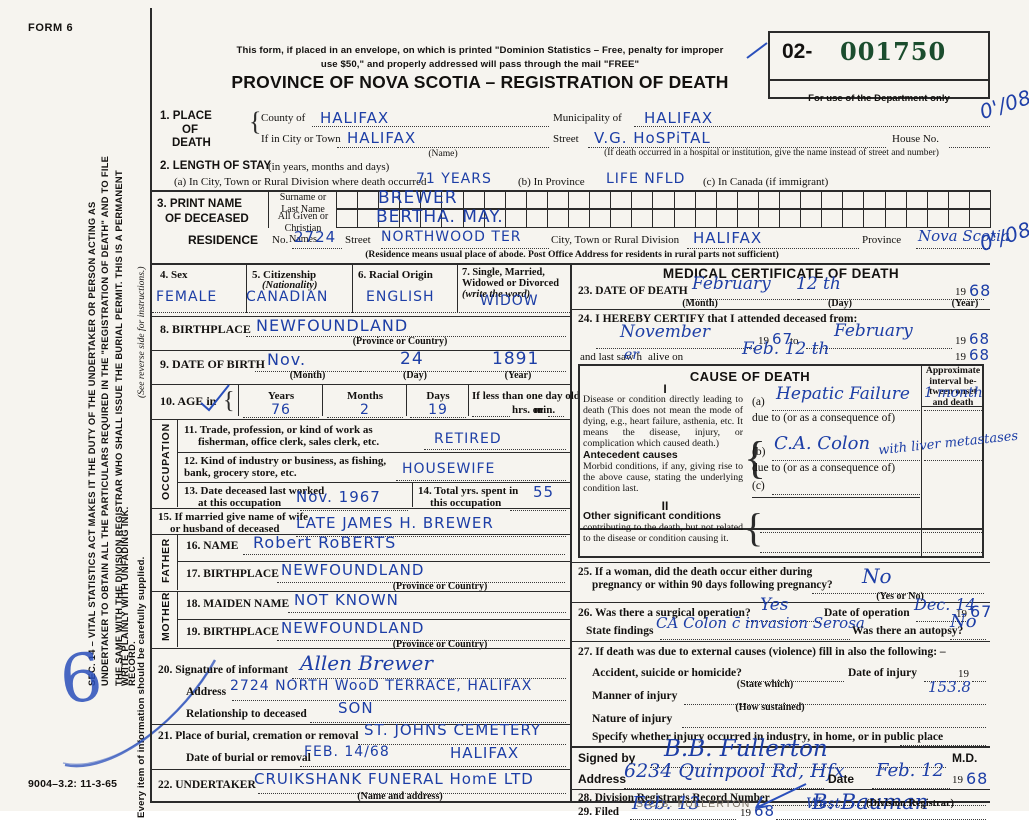 The height and width of the screenshot is (820, 1029). I want to click on date-of-death-month-field: February, so click(744, 287).